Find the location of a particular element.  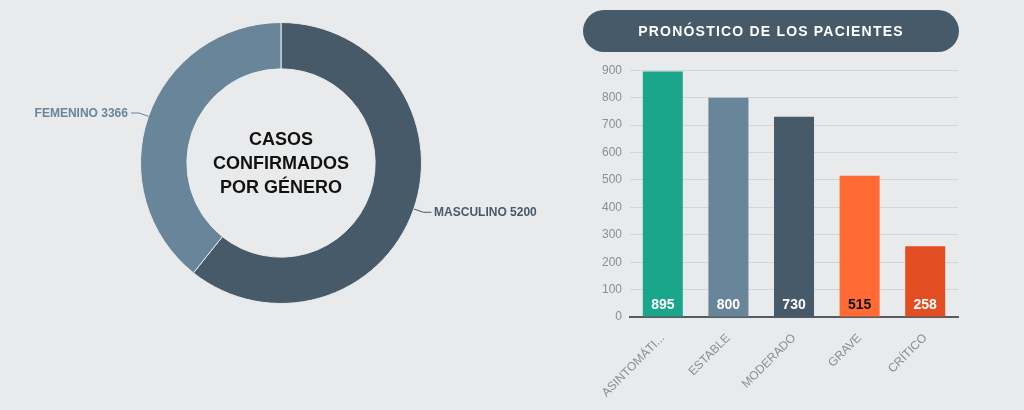

data-label: 5200 is located at coordinates (524, 211).